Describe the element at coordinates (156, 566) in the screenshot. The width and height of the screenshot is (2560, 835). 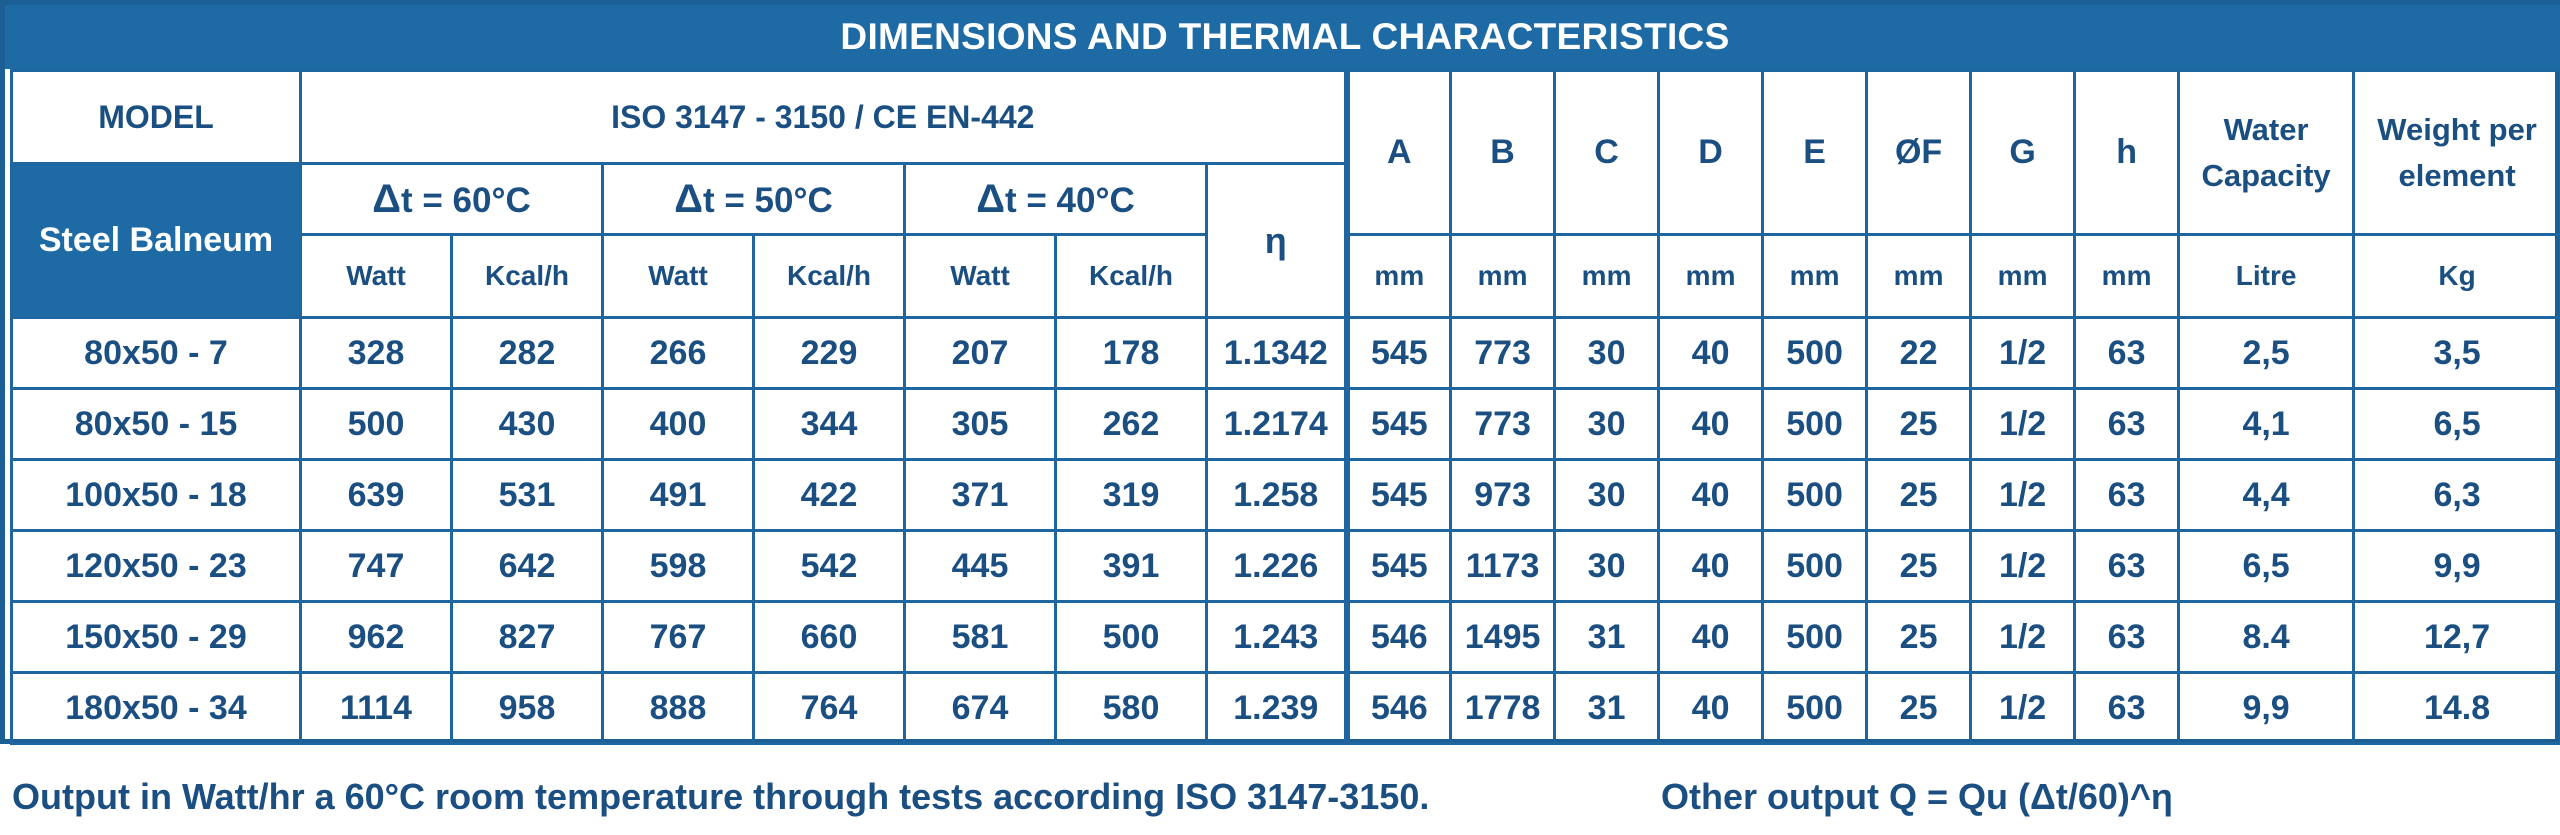
I see `model-cell: 120x50 - 23` at that location.